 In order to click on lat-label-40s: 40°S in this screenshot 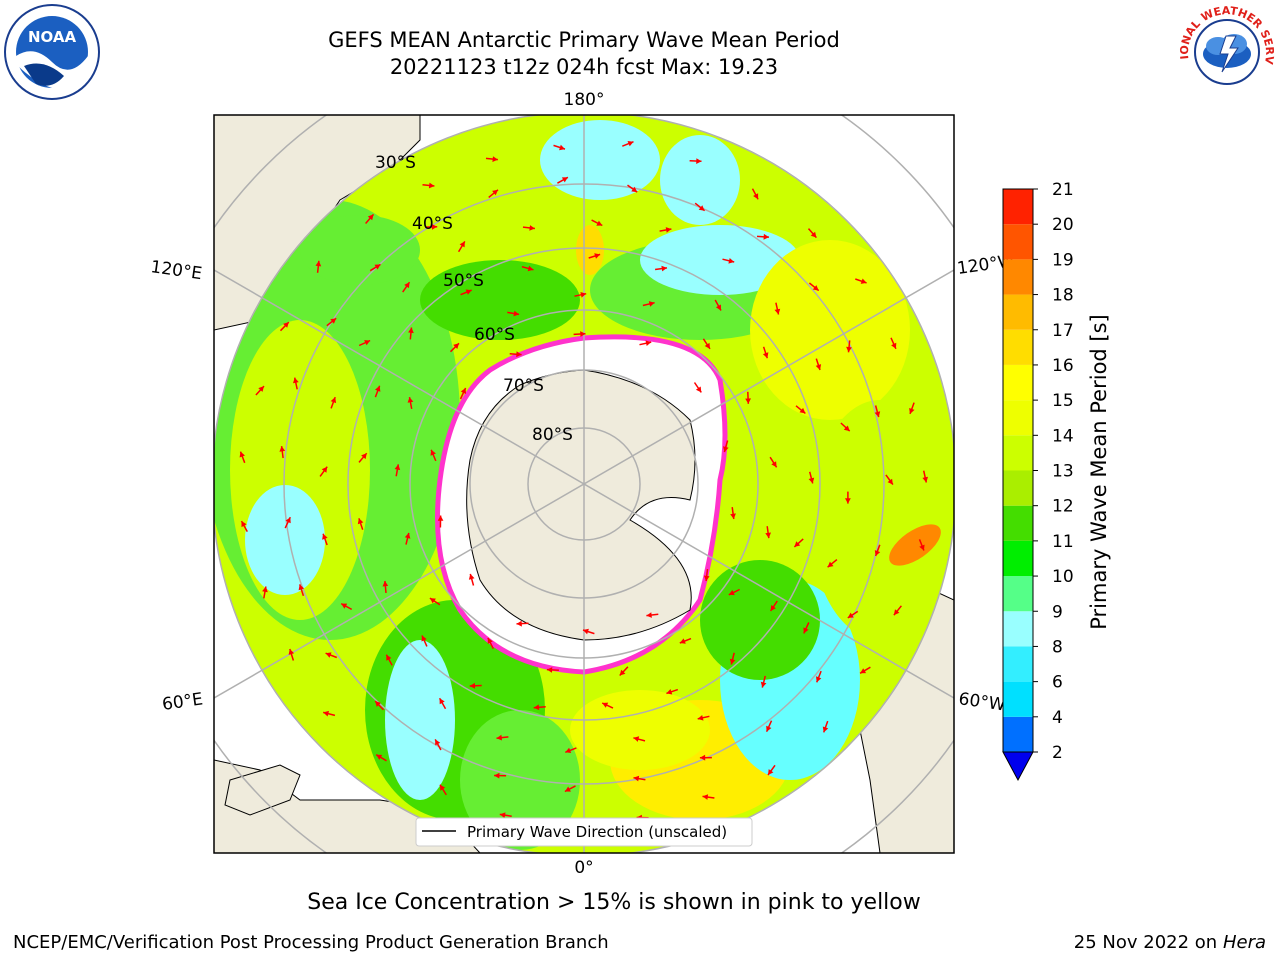, I will do `click(432, 224)`.